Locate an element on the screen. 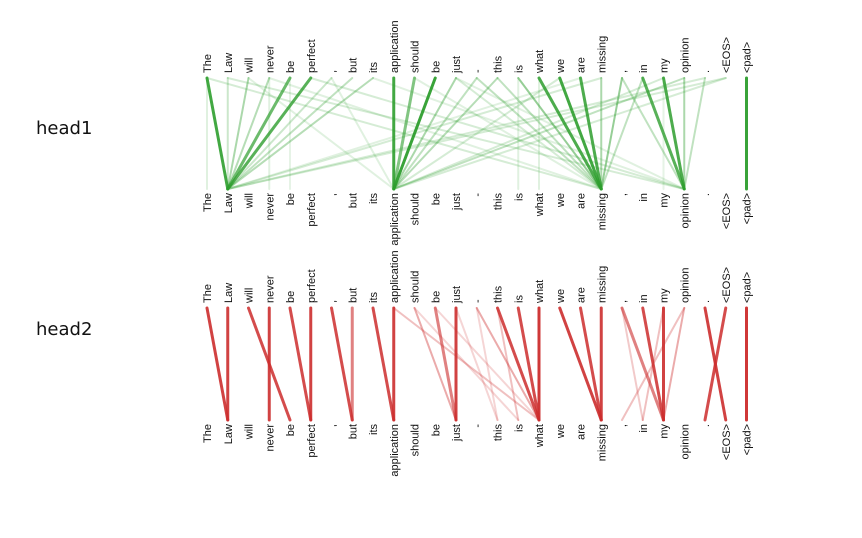 The width and height of the screenshot is (862, 538). head1-top-token: application is located at coordinates (395, 46).